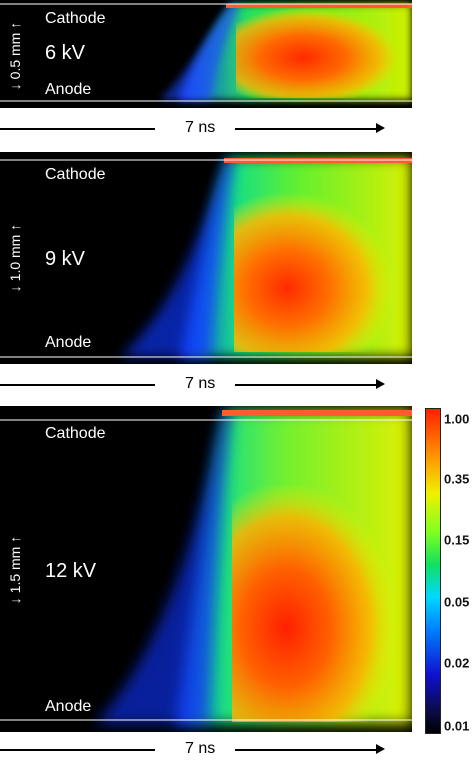  I want to click on streak-image-6kv-art, so click(206, 52).